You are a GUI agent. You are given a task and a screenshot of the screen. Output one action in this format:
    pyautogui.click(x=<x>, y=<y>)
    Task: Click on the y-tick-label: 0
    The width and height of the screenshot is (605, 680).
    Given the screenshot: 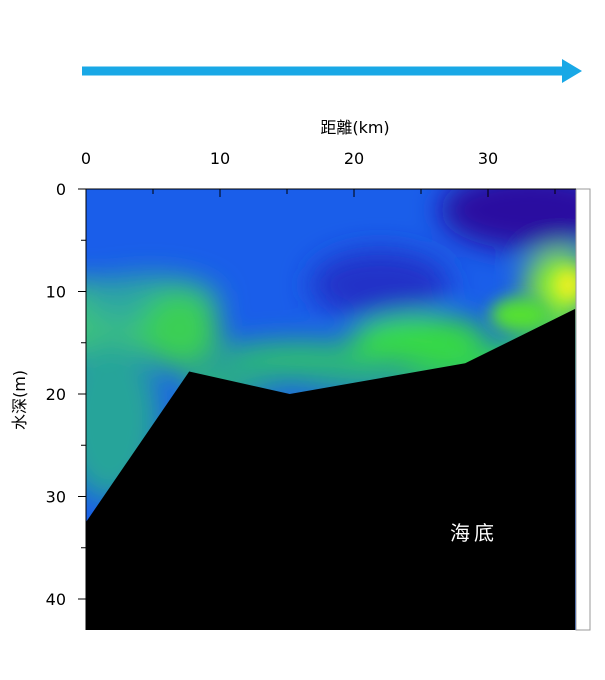 What is the action you would take?
    pyautogui.click(x=61, y=189)
    